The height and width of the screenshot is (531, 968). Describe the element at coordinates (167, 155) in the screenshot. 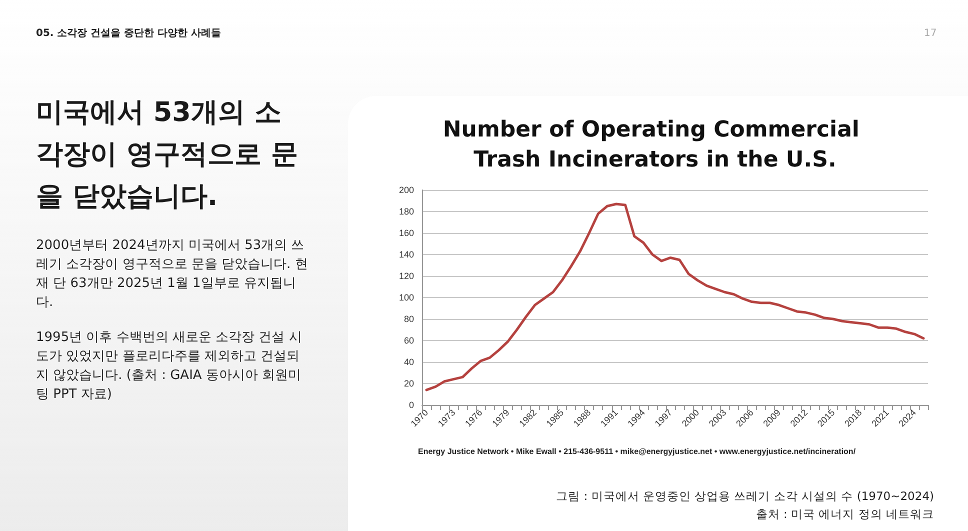

I see `text: 미국에서 53개의 소각장이 영구적으로 문을 닫았습니다.` at that location.